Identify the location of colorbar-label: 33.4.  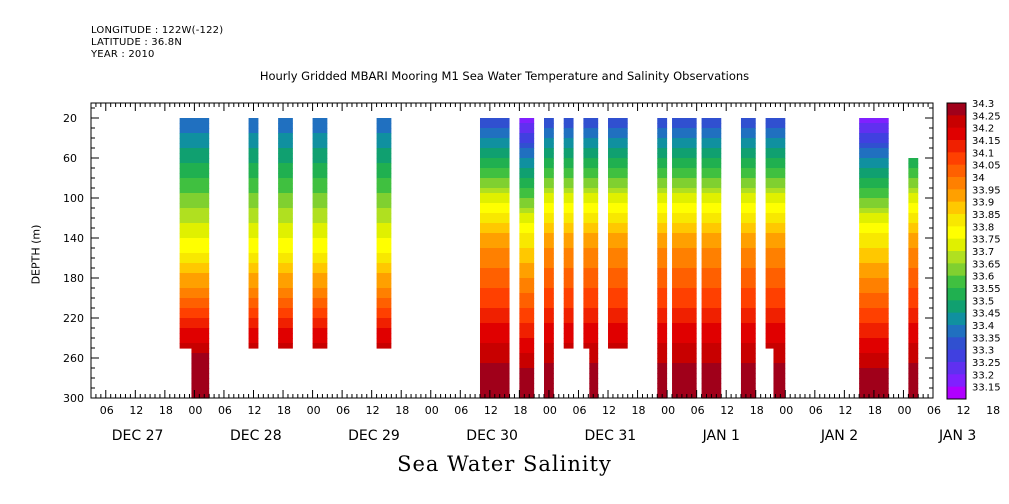
(983, 326).